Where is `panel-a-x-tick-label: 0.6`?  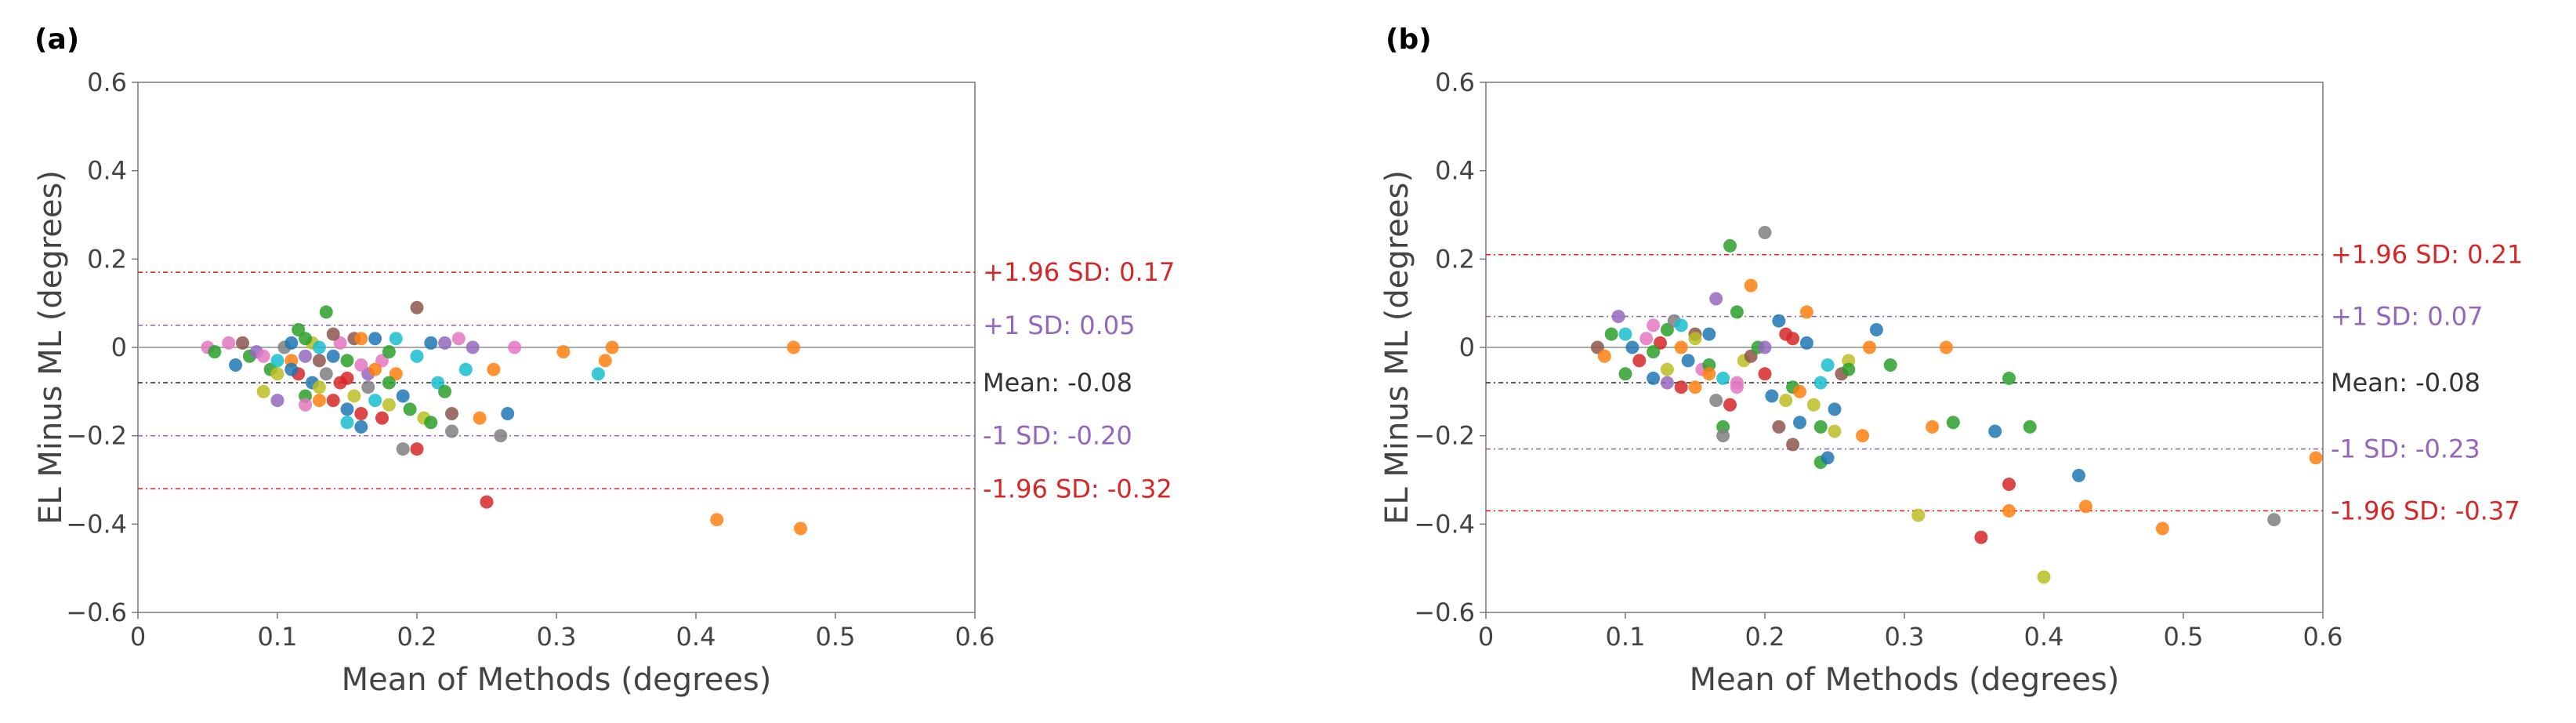 panel-a-x-tick-label: 0.6 is located at coordinates (975, 637).